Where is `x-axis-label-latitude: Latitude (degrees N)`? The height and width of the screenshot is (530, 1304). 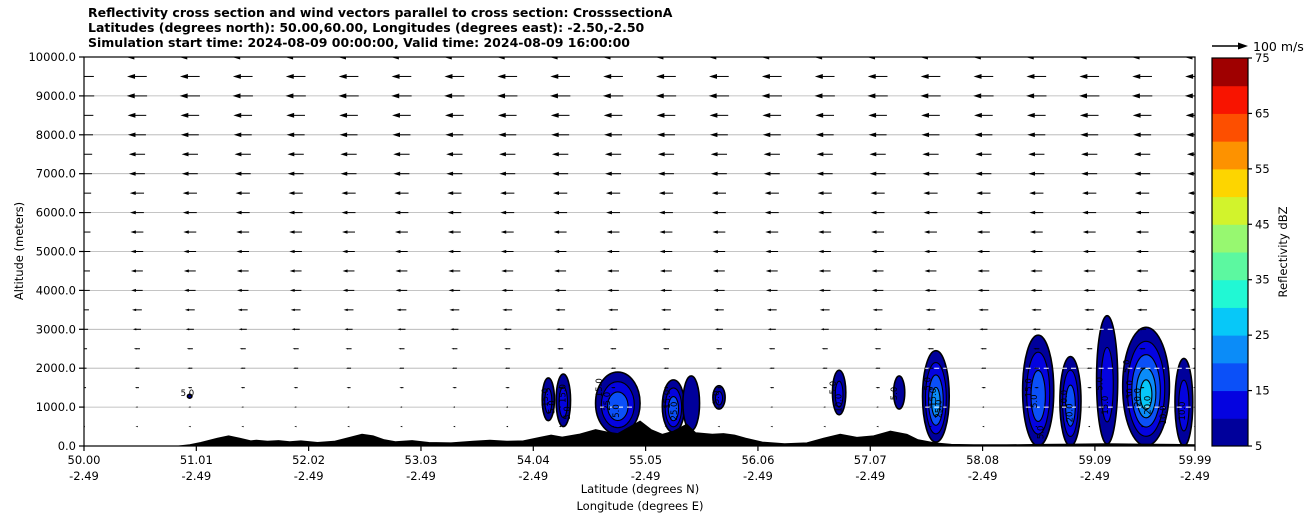 x-axis-label-latitude: Latitude (degrees N) is located at coordinates (640, 489).